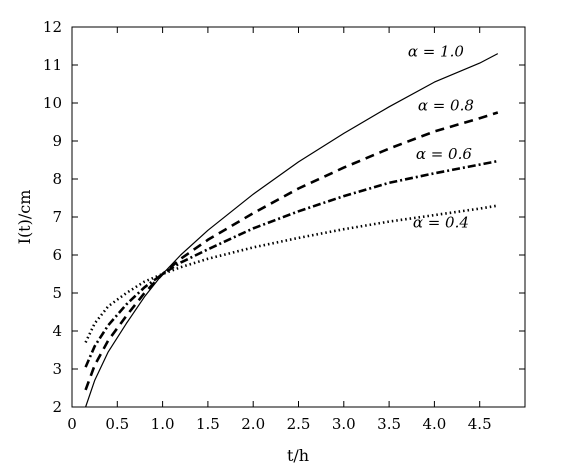 The image size is (567, 474). Describe the element at coordinates (208, 424) in the screenshot. I see `x-tick-label: 1.5` at that location.